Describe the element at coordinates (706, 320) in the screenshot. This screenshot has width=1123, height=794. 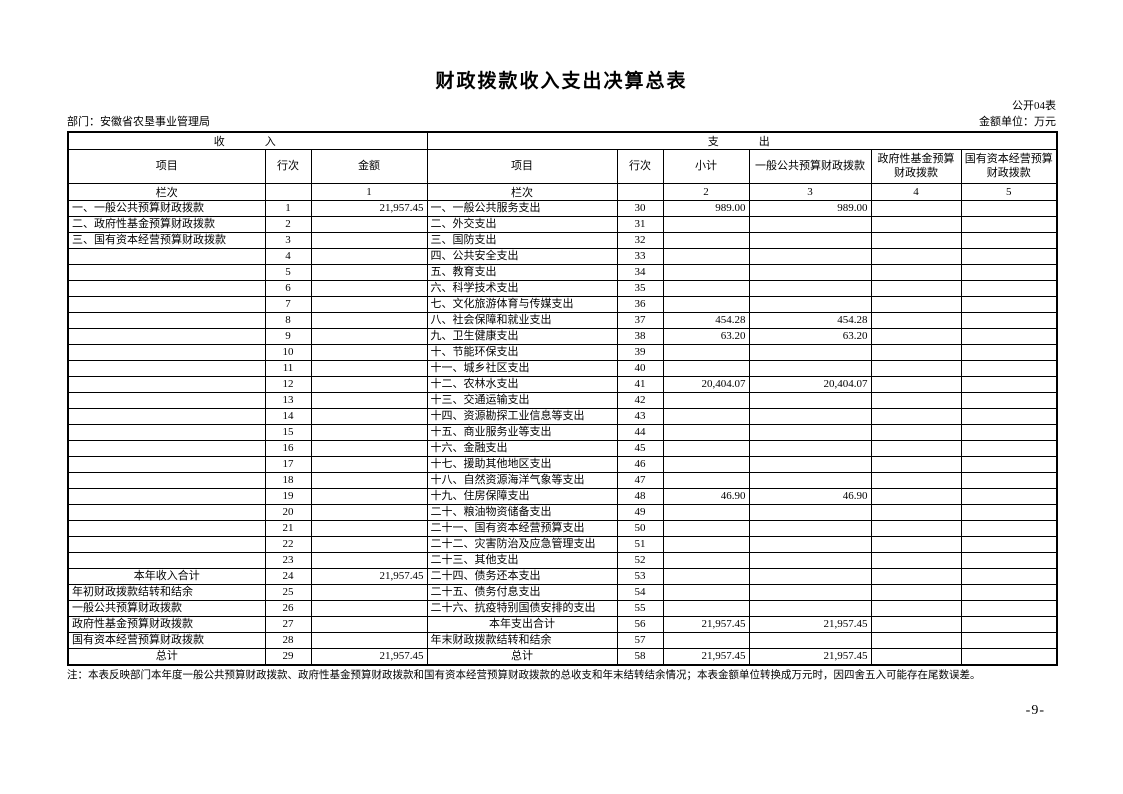
I see `expense-subtotal-cell: 454.28` at that location.